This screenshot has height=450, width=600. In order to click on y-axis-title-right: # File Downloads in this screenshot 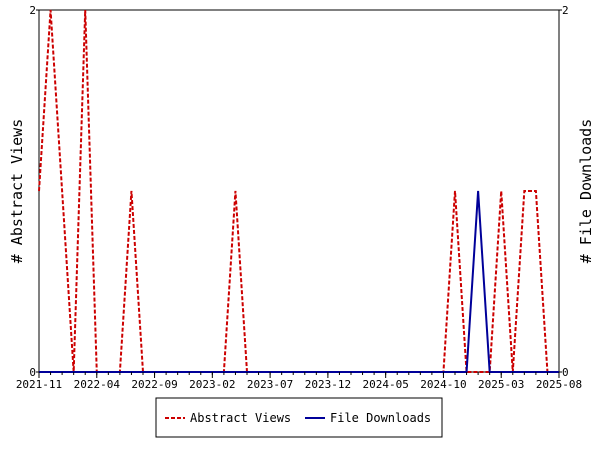, I will do `click(586, 191)`.